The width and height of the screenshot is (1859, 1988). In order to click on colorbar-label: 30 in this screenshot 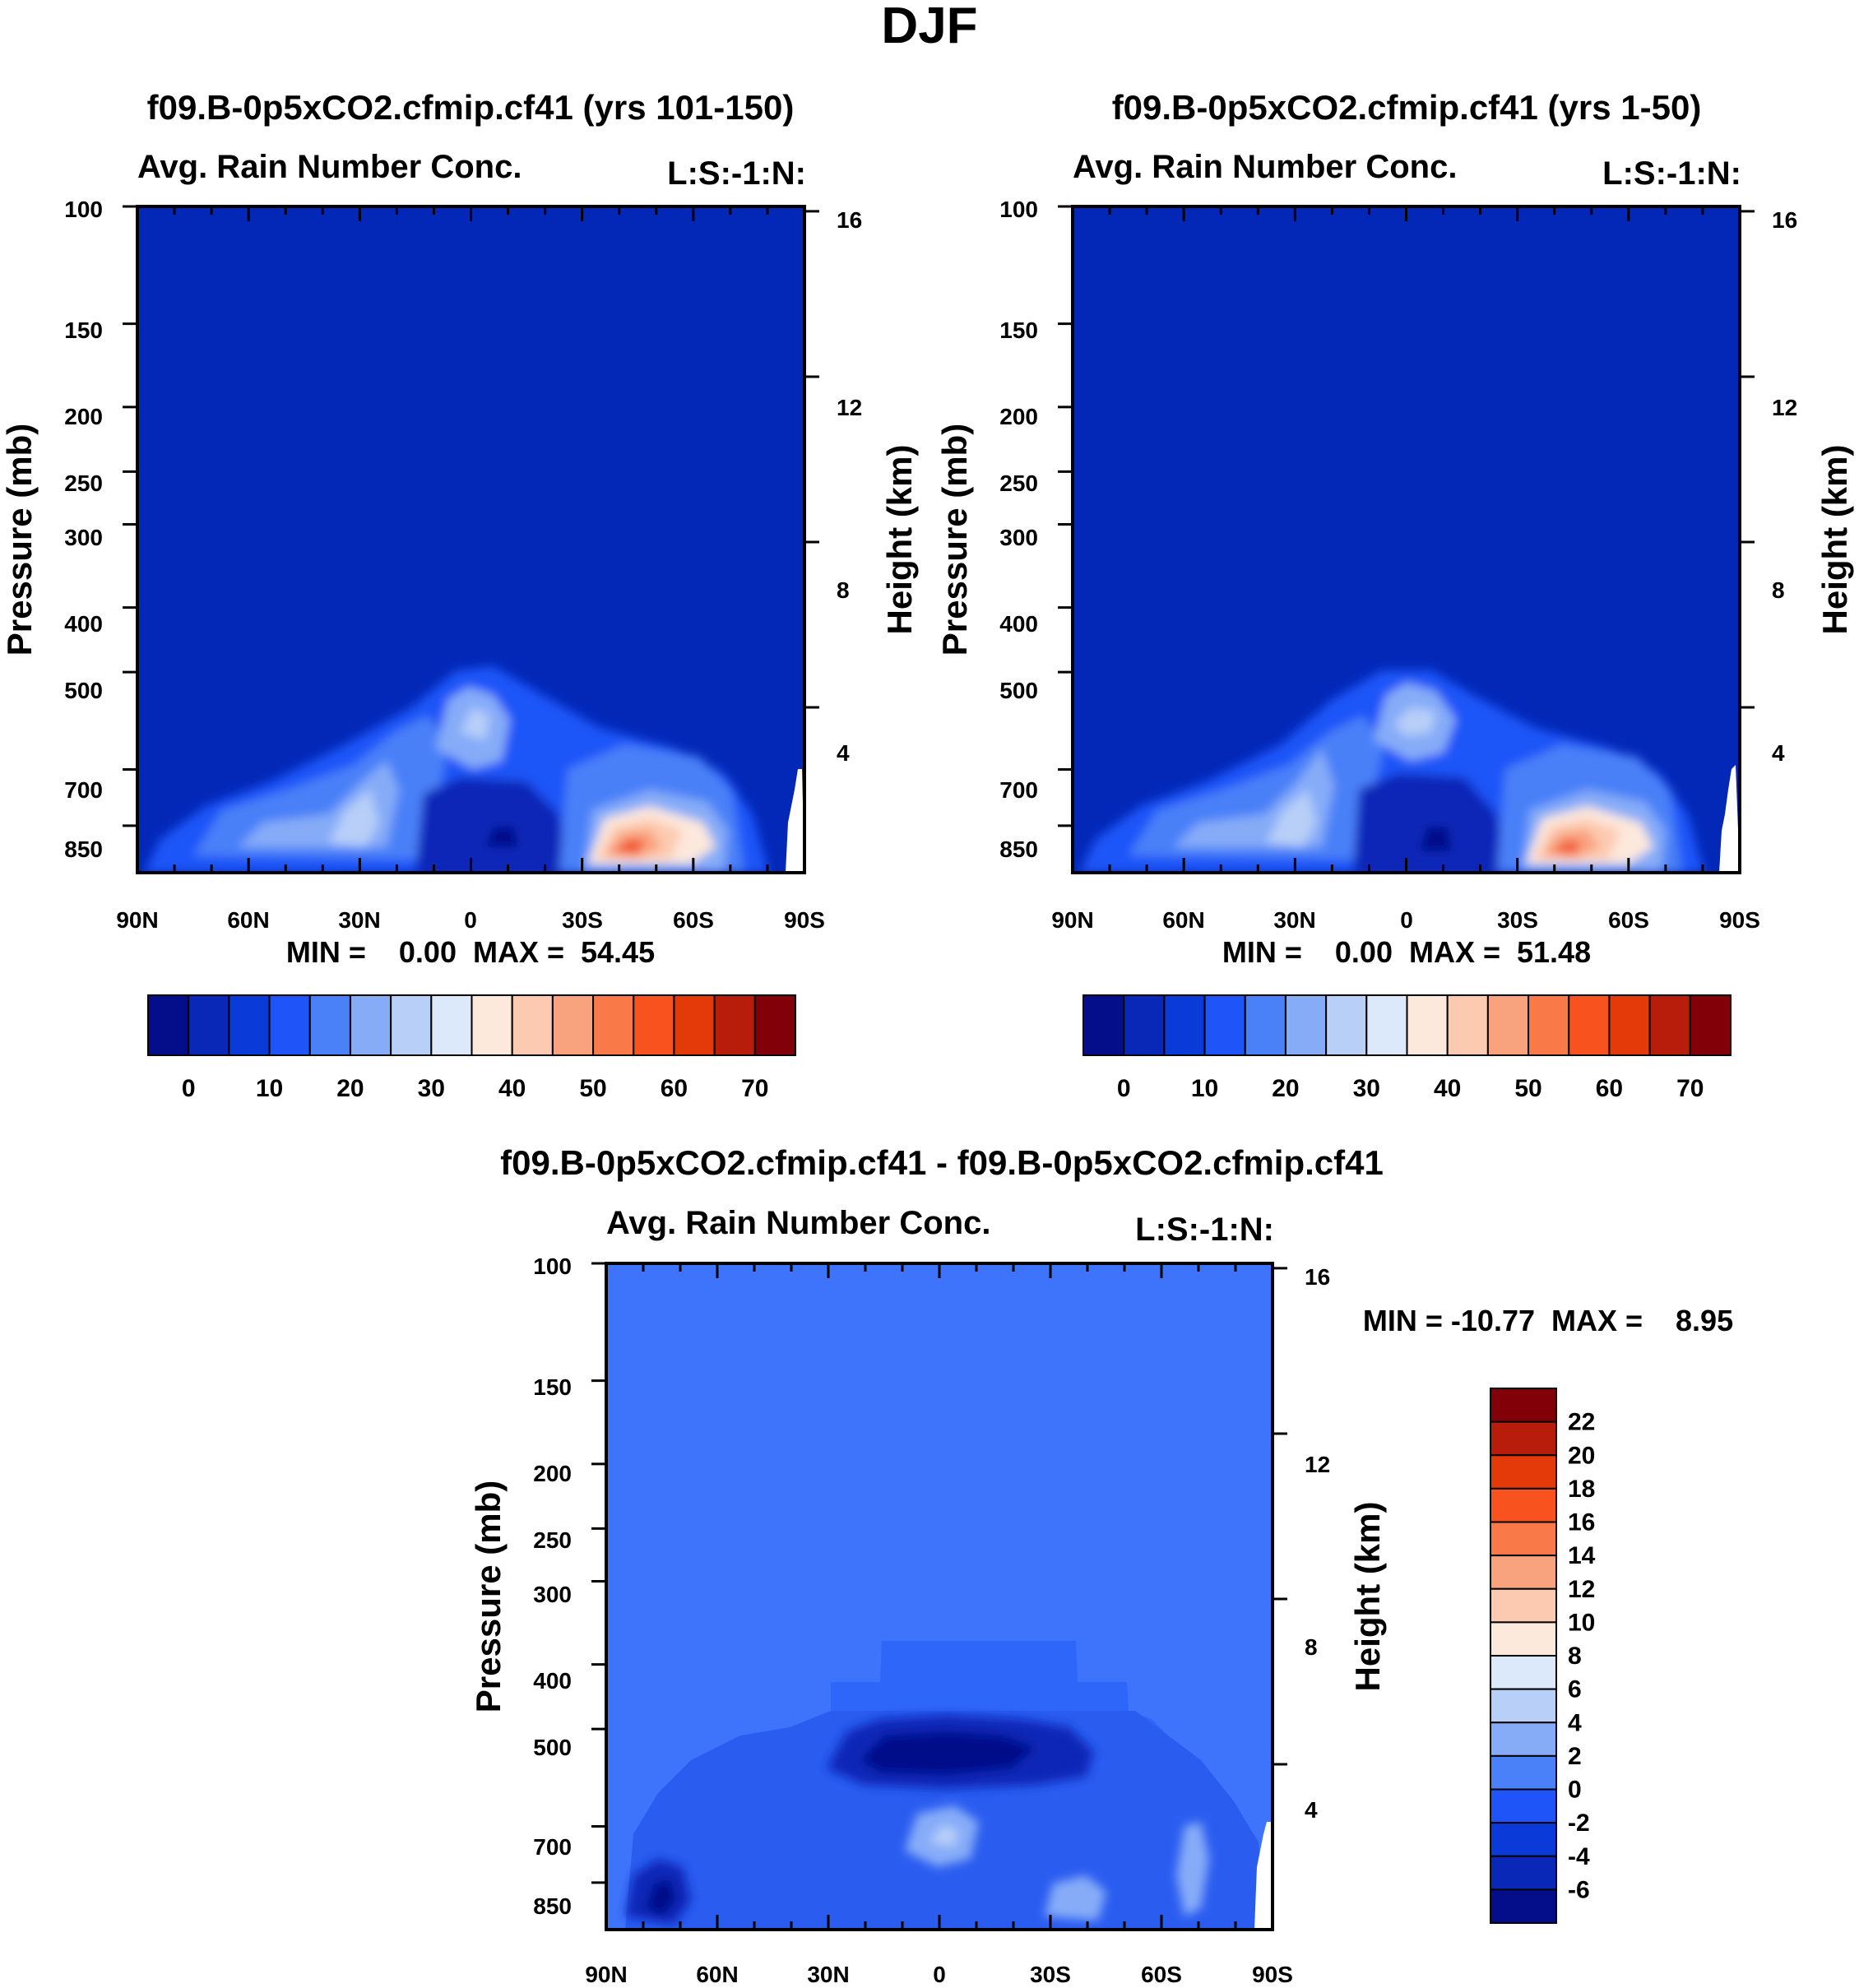, I will do `click(432, 1089)`.